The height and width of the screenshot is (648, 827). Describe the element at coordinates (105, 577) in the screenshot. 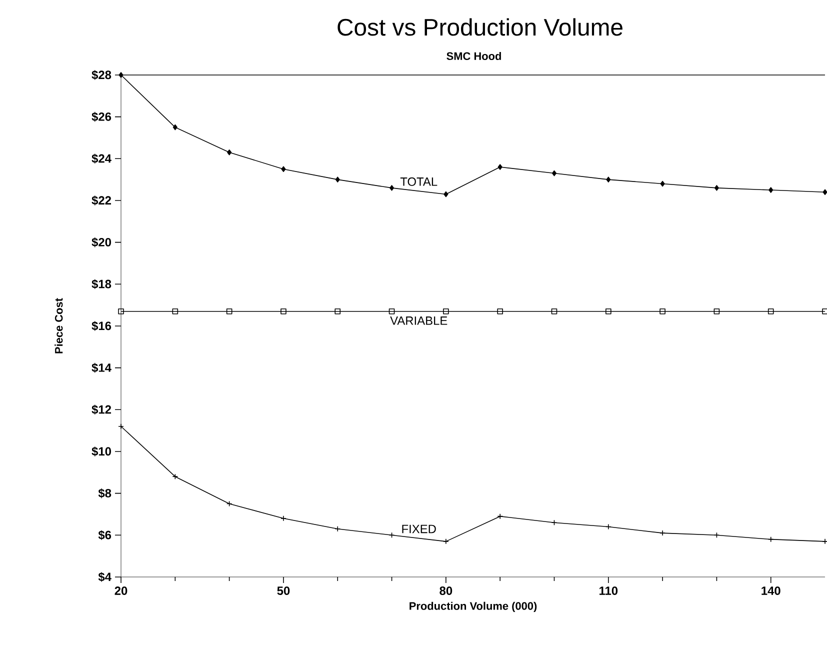

I see `y-tick-label: $4` at that location.